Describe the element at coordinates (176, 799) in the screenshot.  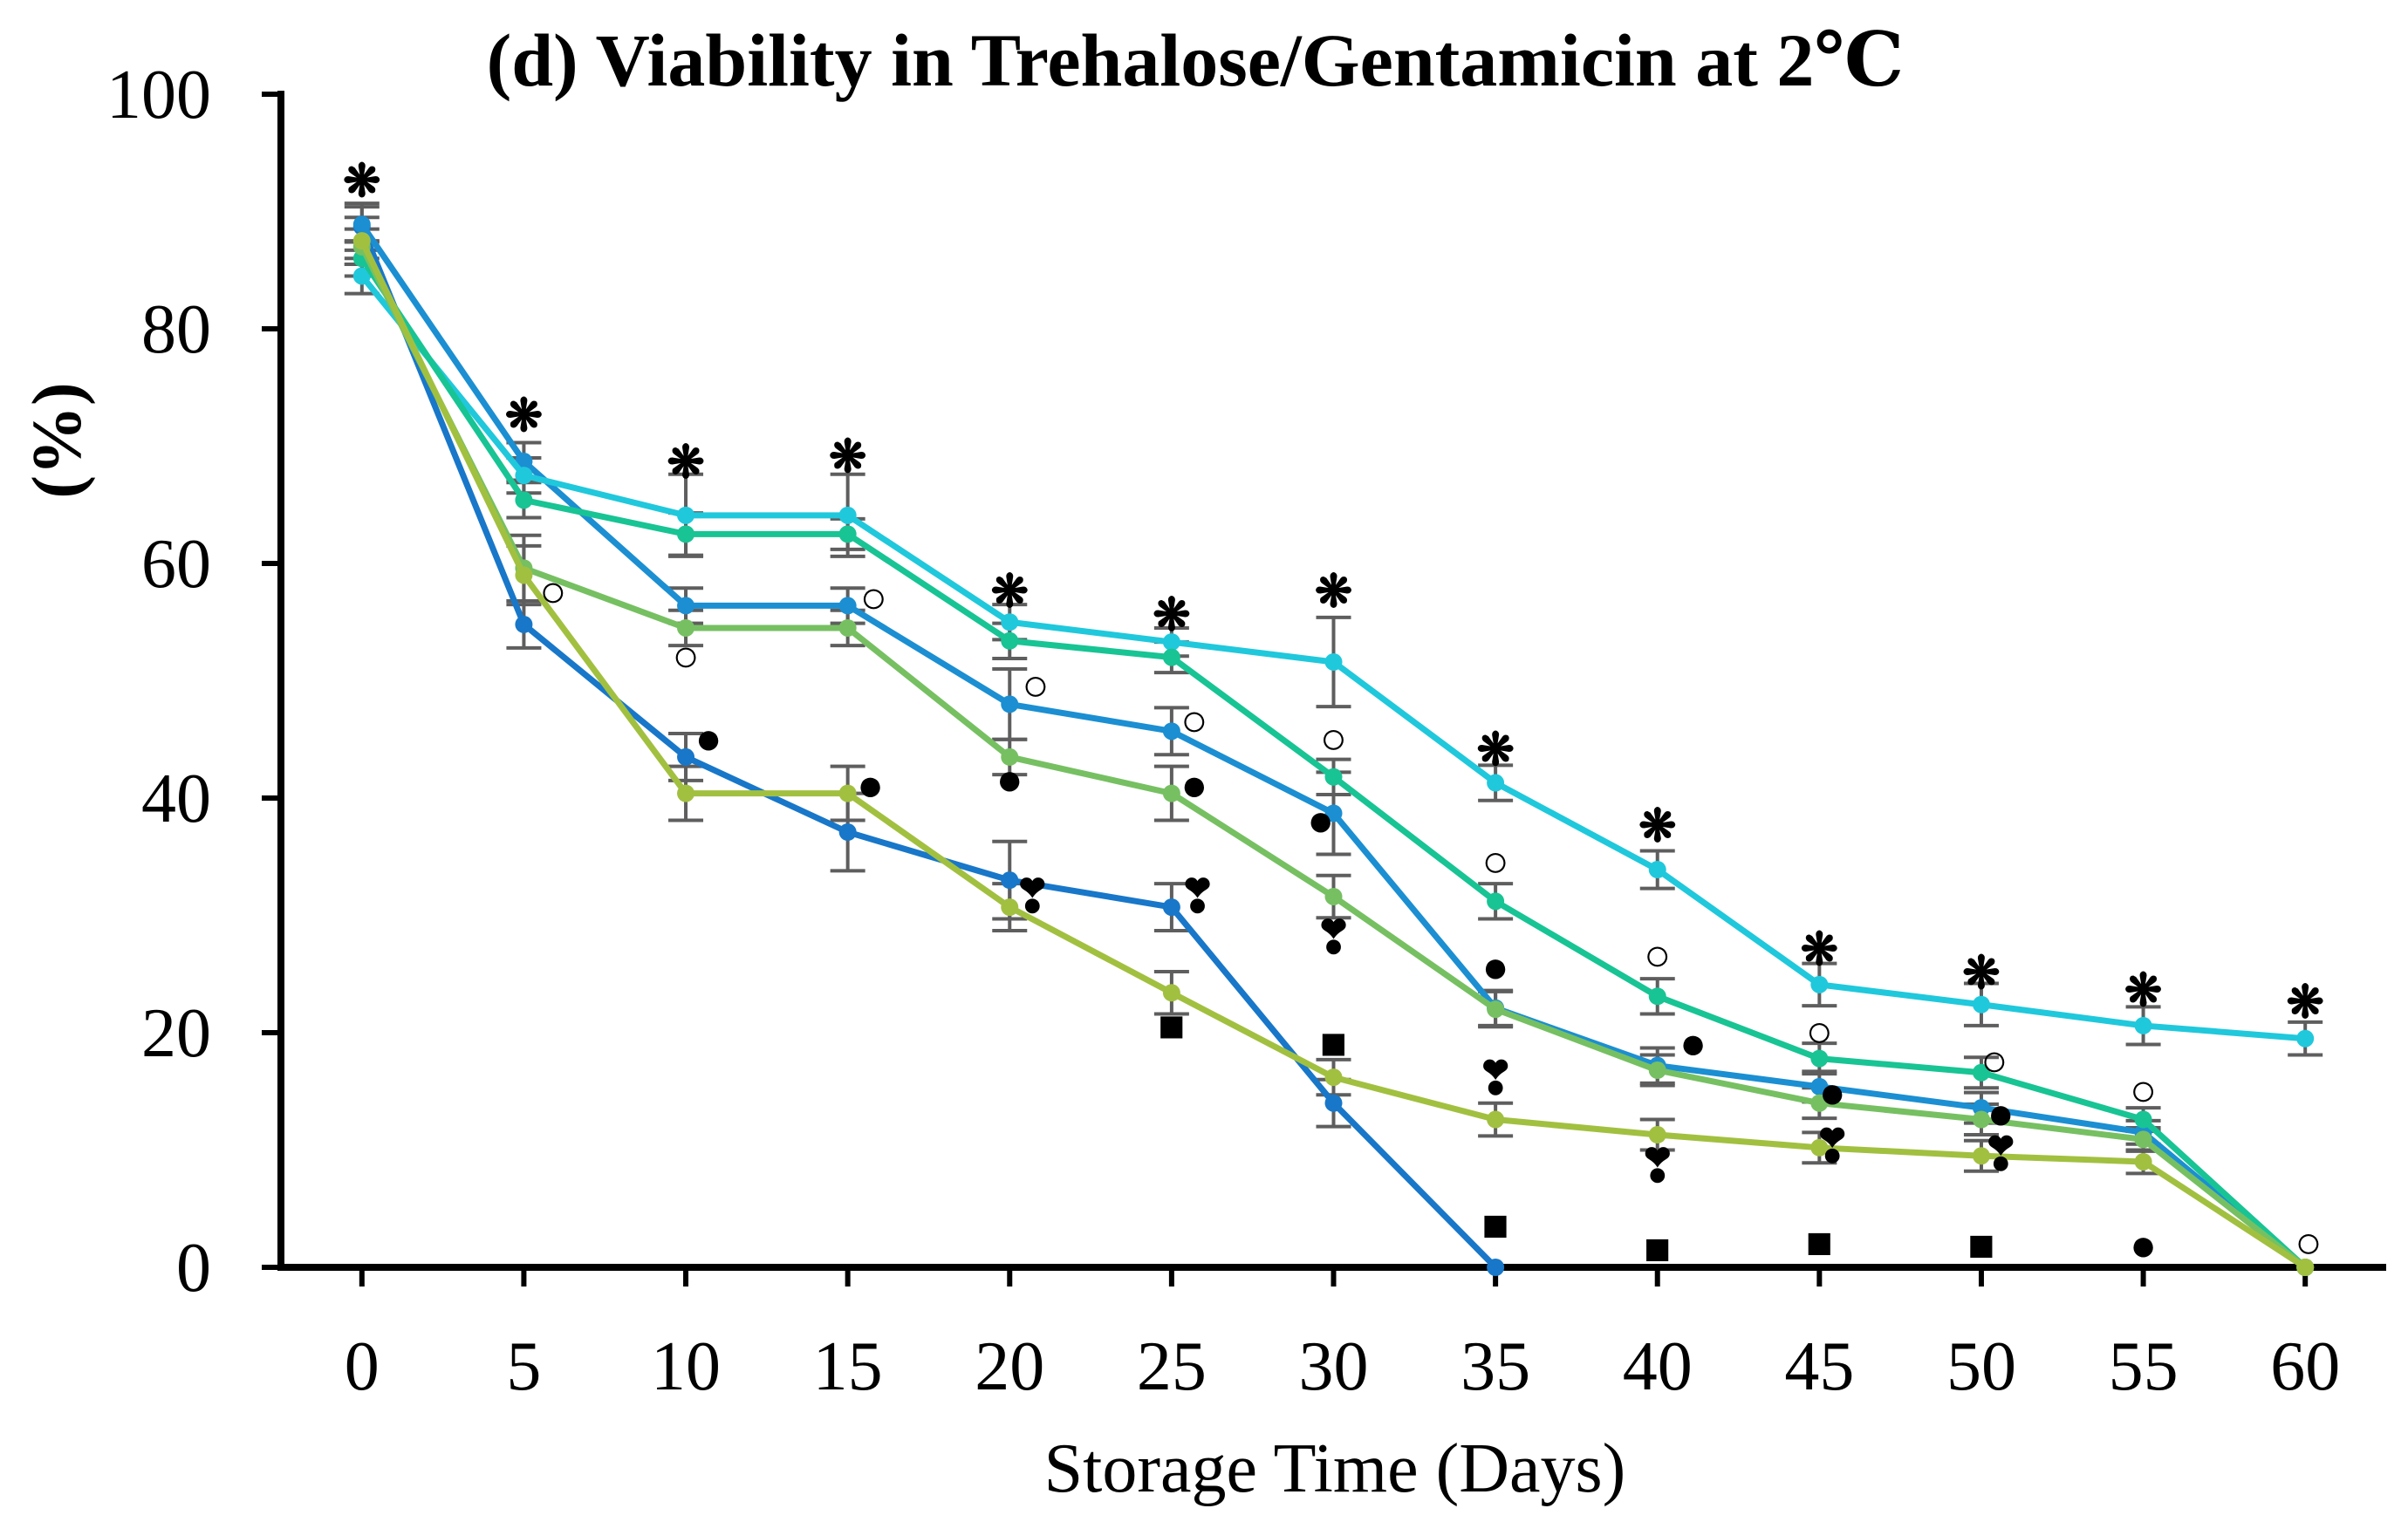
I see `y-tick-label: 40` at that location.